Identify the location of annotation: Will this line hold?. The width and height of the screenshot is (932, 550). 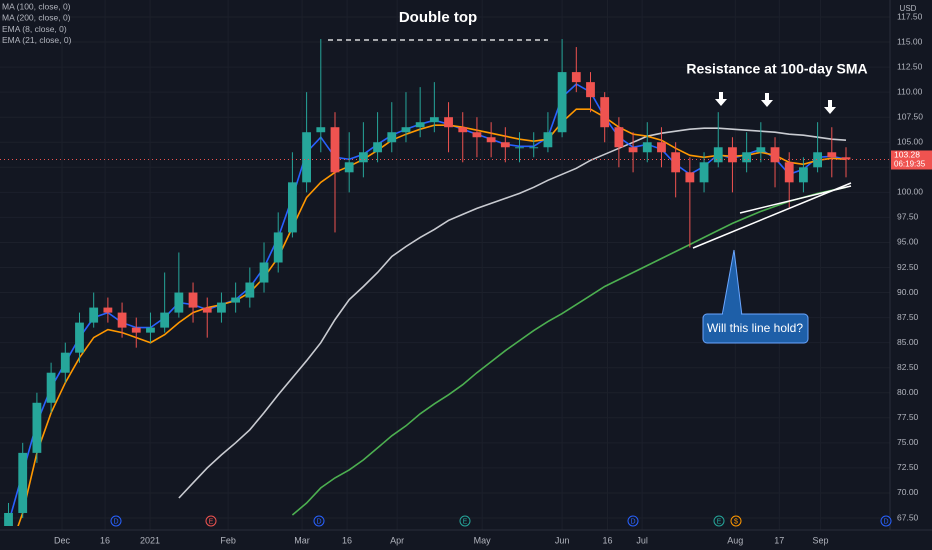
(755, 328).